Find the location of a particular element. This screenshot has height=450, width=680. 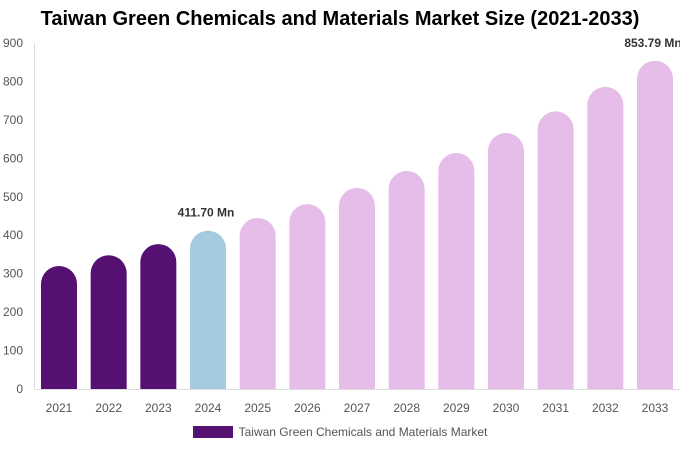

y-tick-label: 300 is located at coordinates (13, 274).